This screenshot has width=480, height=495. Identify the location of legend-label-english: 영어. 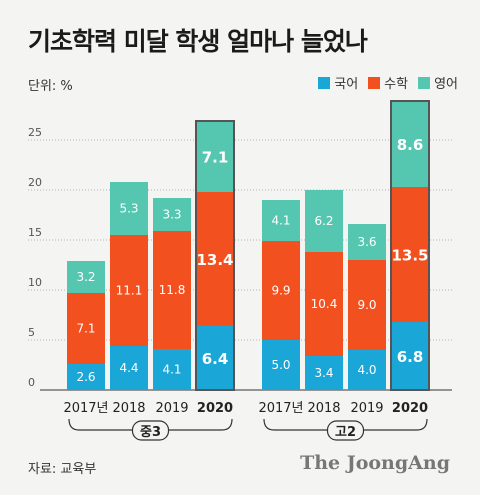
(446, 84).